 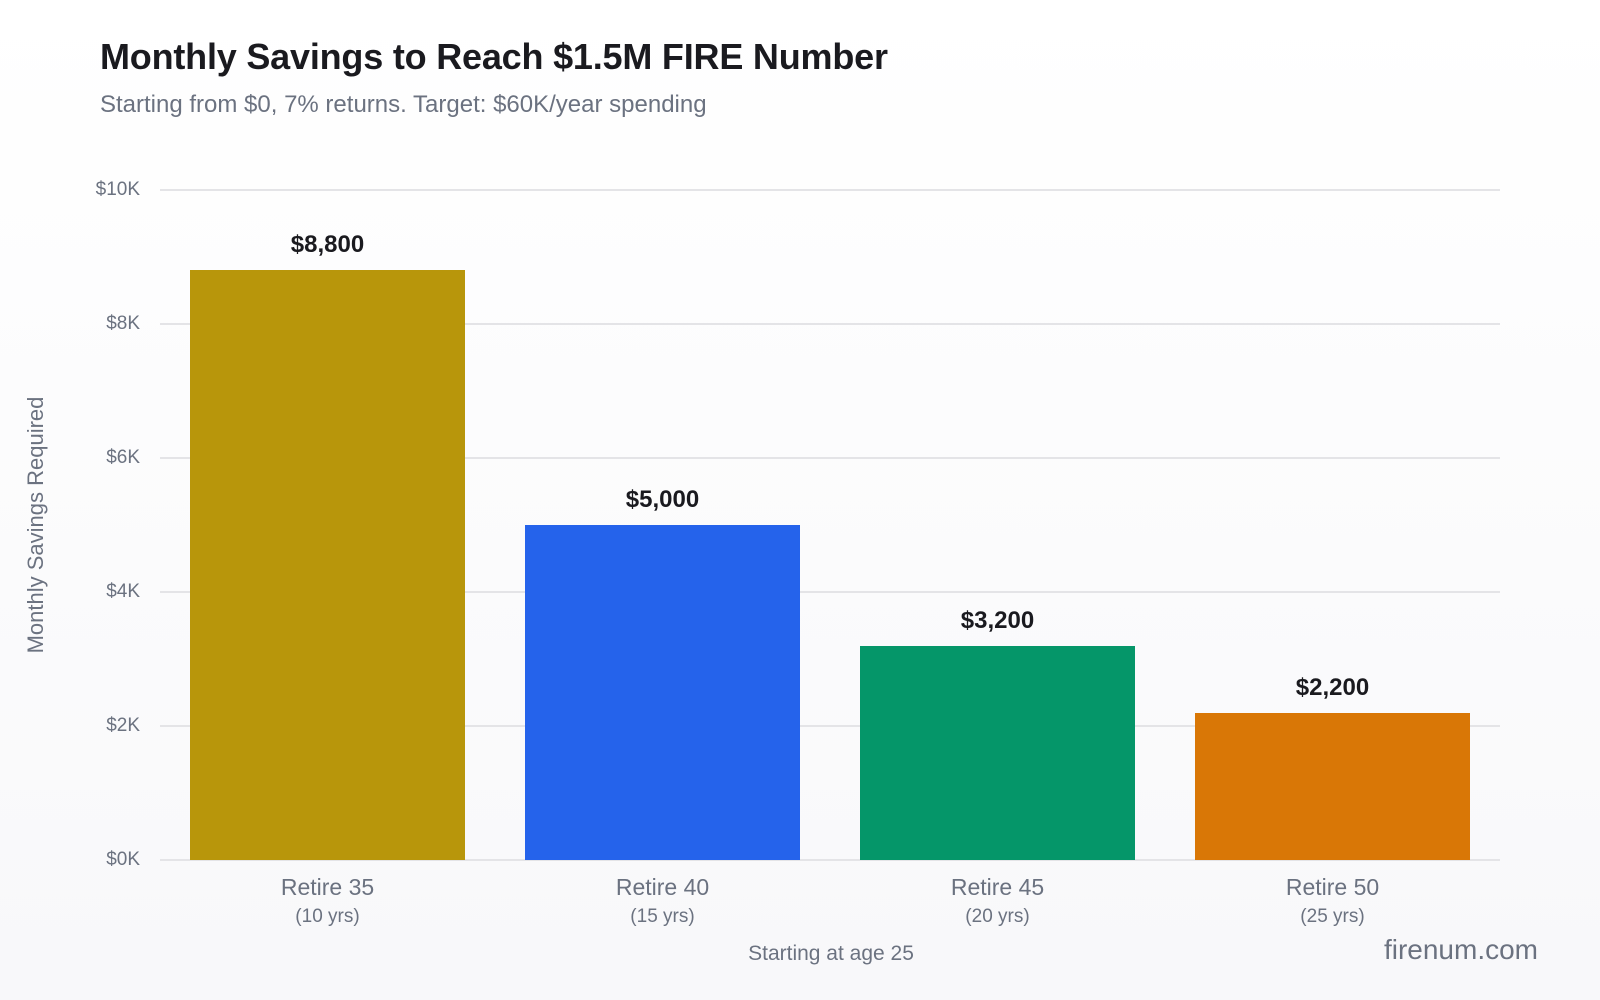 What do you see at coordinates (123, 457) in the screenshot?
I see `ytick-label: $6K` at bounding box center [123, 457].